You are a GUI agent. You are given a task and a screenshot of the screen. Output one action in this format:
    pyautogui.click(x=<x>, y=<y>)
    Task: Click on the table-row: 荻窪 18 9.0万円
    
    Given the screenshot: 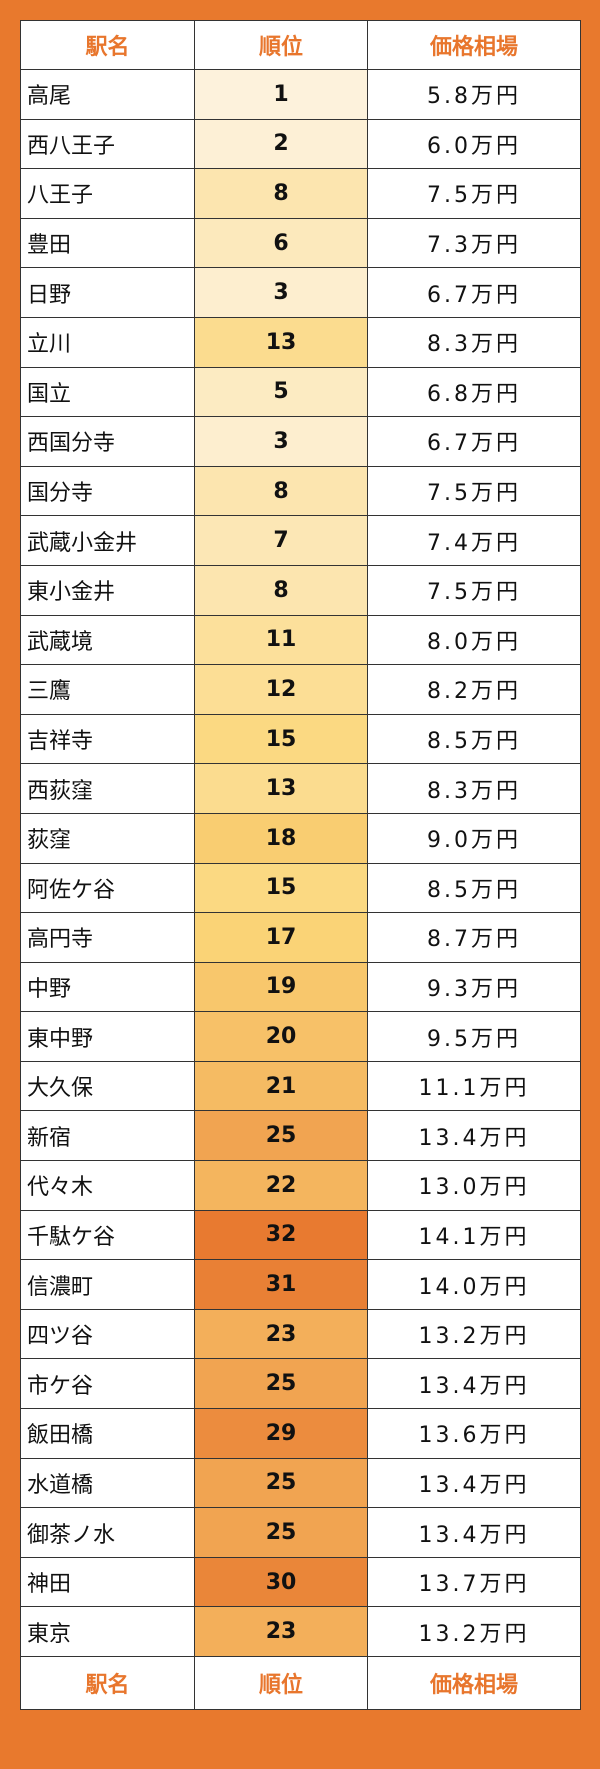 What is the action you would take?
    pyautogui.click(x=300, y=838)
    